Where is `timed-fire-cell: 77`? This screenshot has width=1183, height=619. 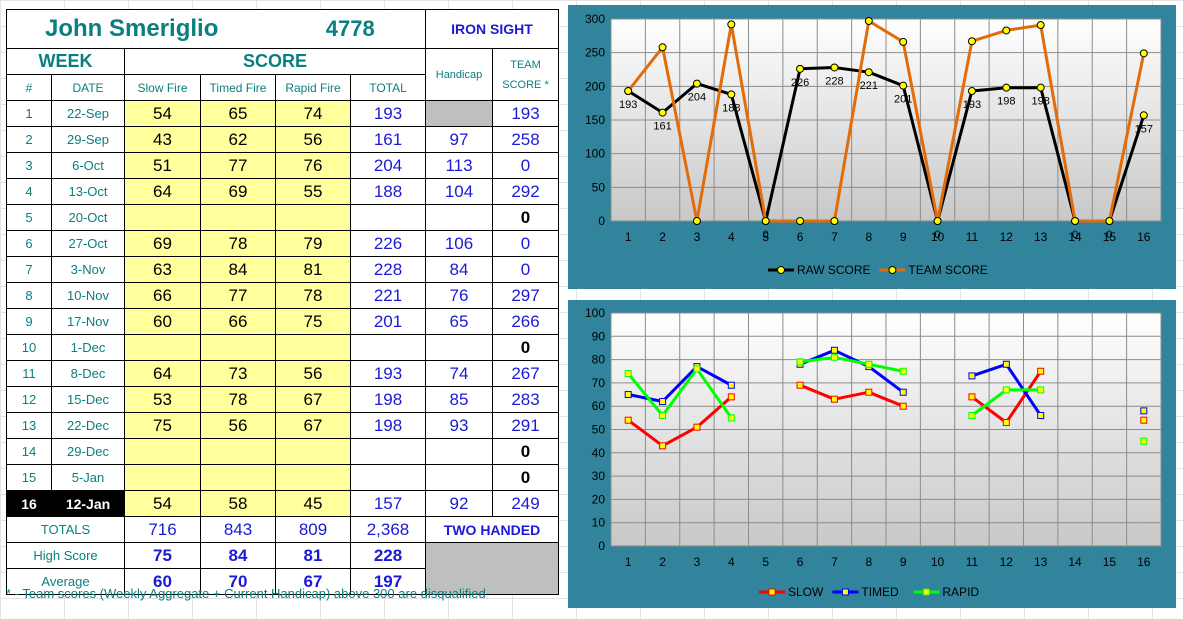 timed-fire-cell: 77 is located at coordinates (238, 165).